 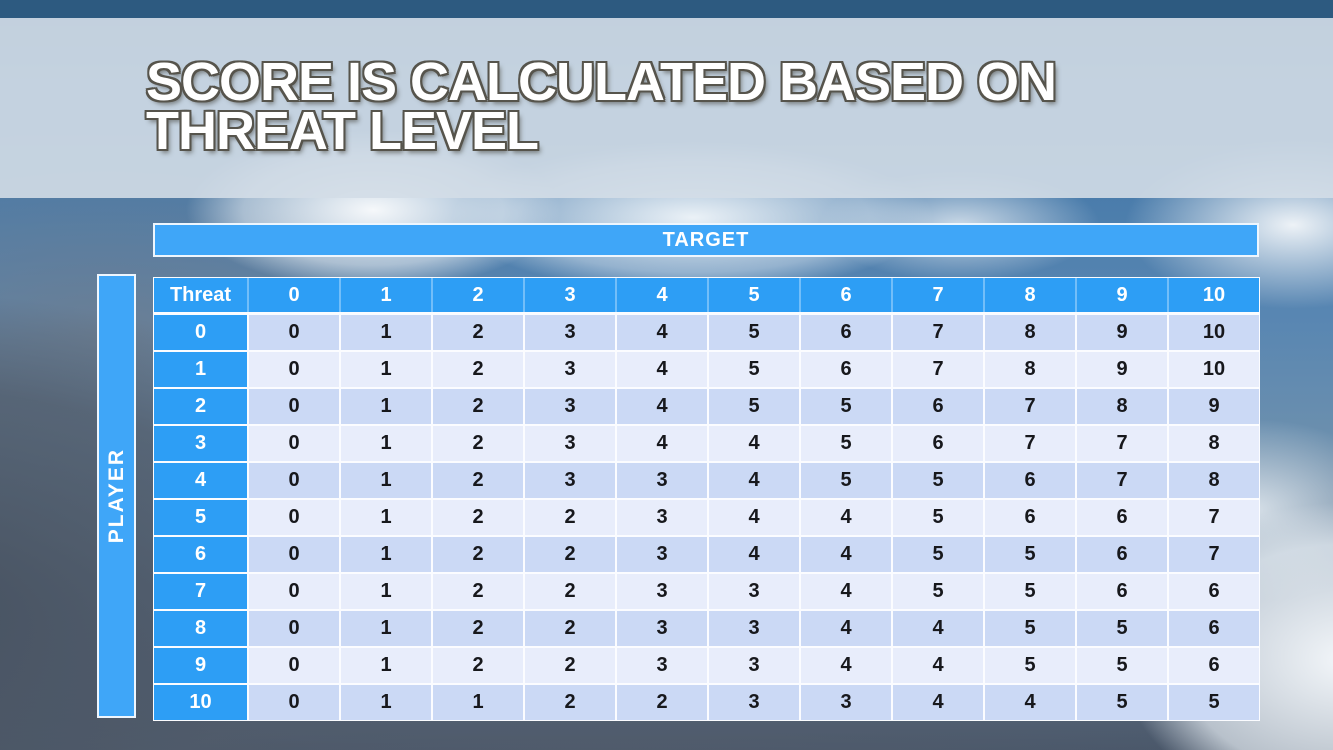 What do you see at coordinates (200, 665) in the screenshot?
I see `row-header-cell: 9` at bounding box center [200, 665].